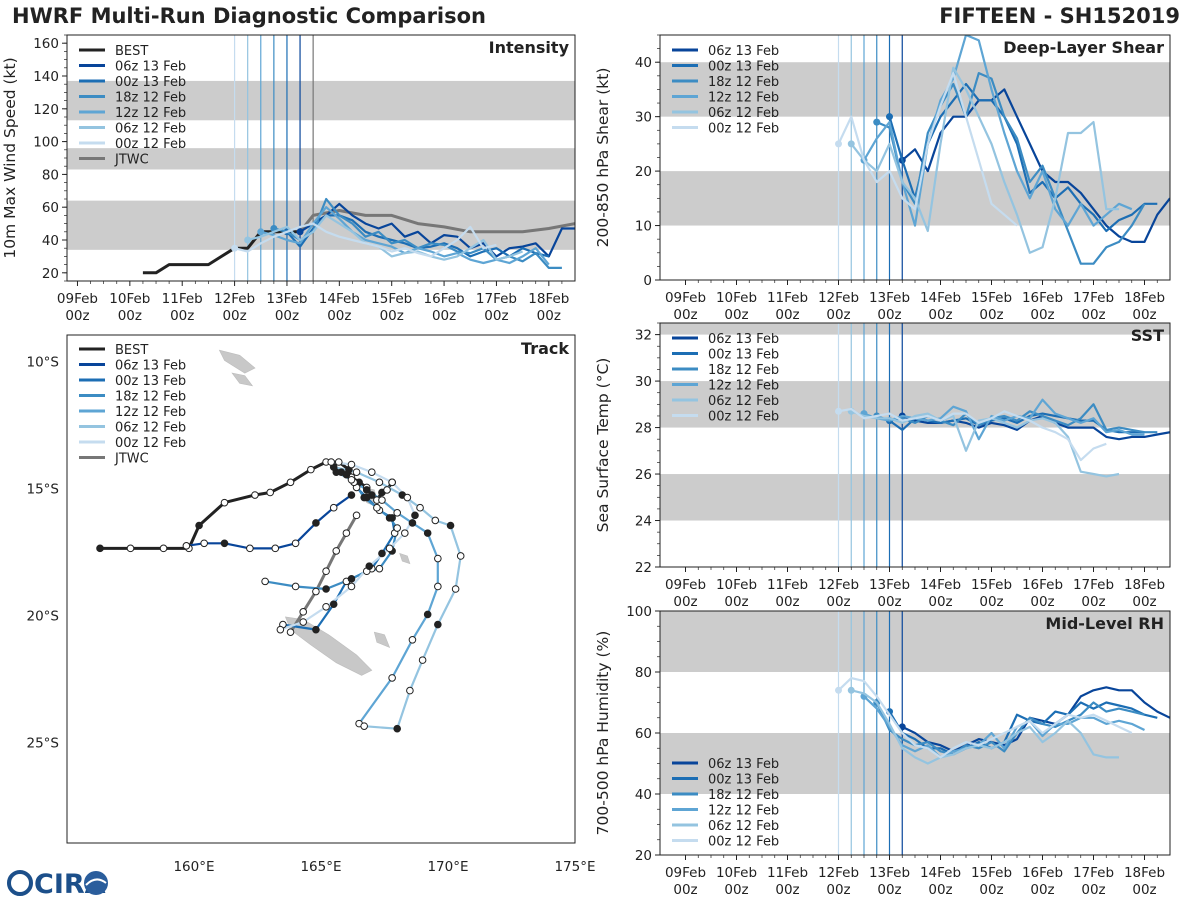 The image size is (1200, 900). Describe the element at coordinates (43, 616) in the screenshot. I see `lat-label-20-s: 20°S` at that location.